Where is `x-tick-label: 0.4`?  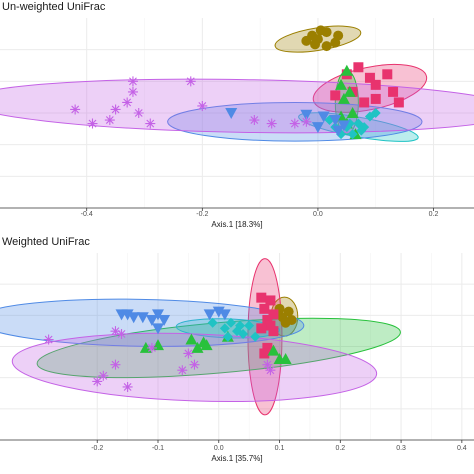 x-tick-label: 0.4 is located at coordinates (462, 448).